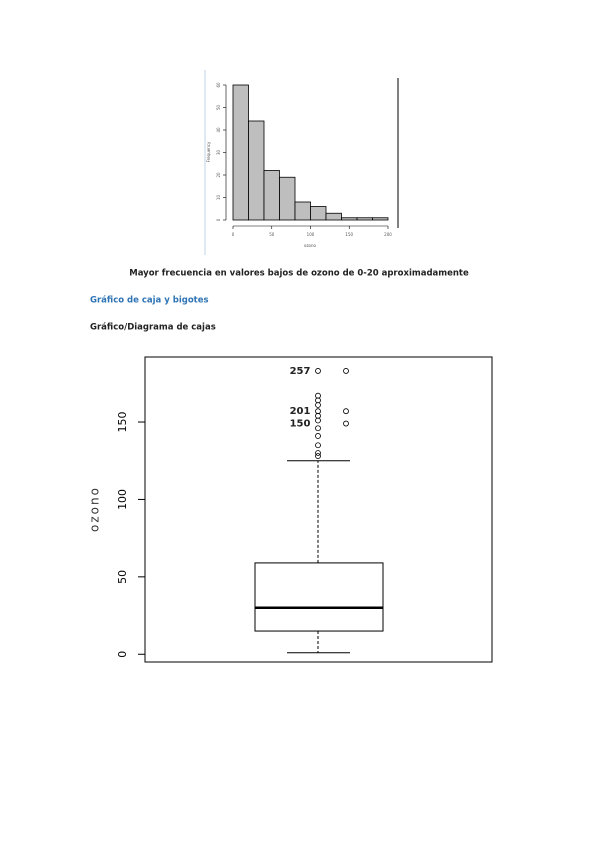 The image size is (599, 848). I want to click on x-tick-label: 50, so click(272, 234).